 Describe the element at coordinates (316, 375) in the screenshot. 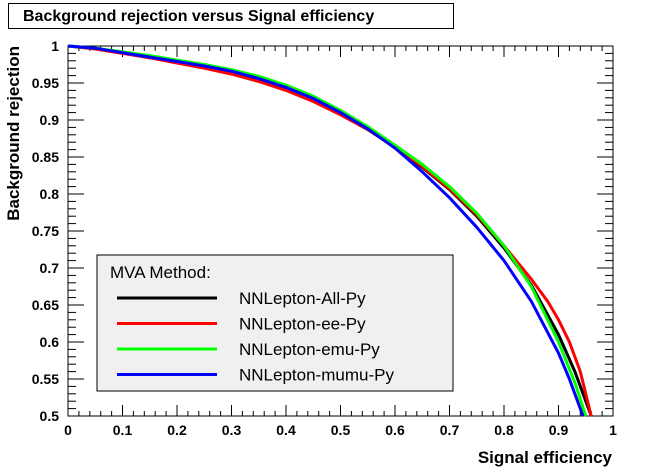

I see `legend-label: NNLepton-mumu-Py` at that location.